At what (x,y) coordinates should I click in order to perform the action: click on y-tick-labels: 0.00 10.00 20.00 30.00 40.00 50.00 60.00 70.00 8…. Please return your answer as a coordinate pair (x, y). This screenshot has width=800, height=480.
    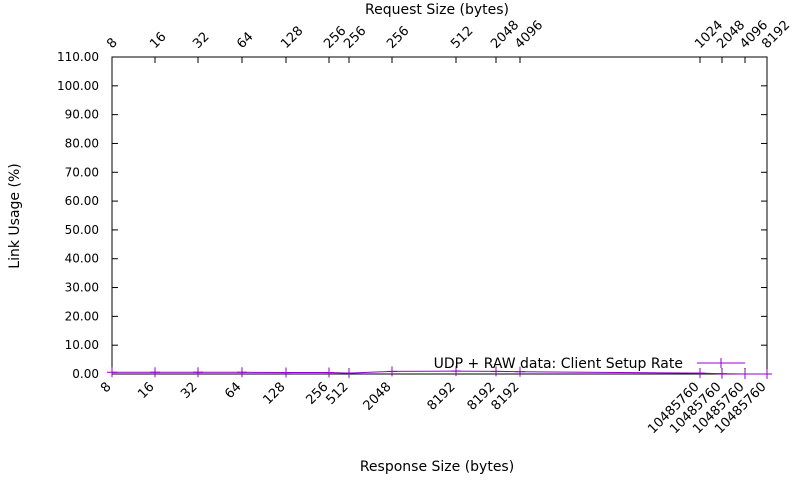
    Looking at the image, I should click on (78, 215).